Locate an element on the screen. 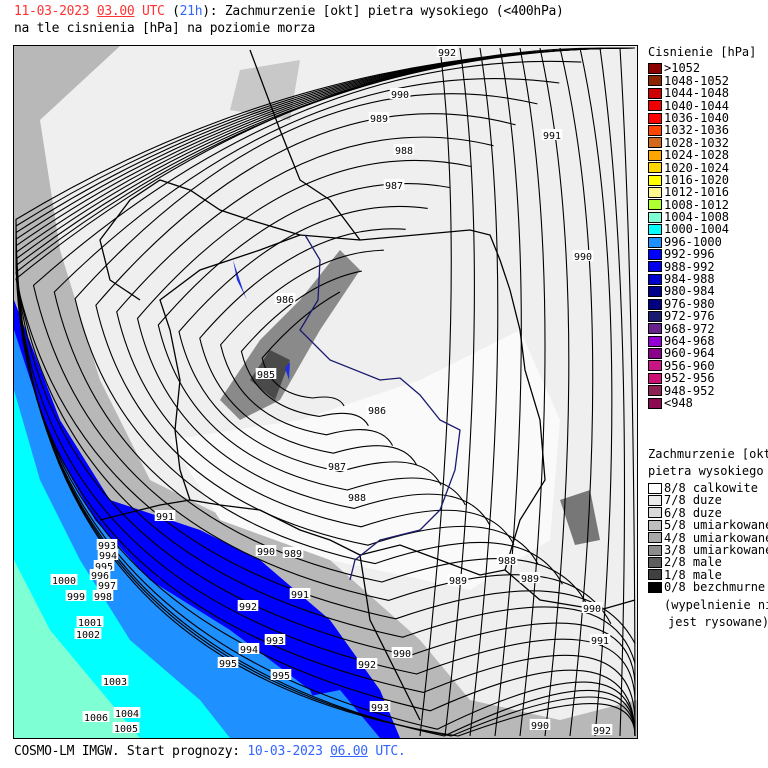  legend-label: 8/8 calkowite is located at coordinates (711, 488).